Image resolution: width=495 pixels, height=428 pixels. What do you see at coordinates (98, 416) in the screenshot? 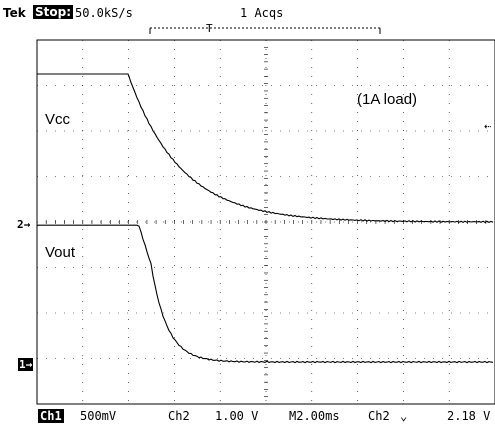
I see `ch1-scale: 500mV` at bounding box center [98, 416].